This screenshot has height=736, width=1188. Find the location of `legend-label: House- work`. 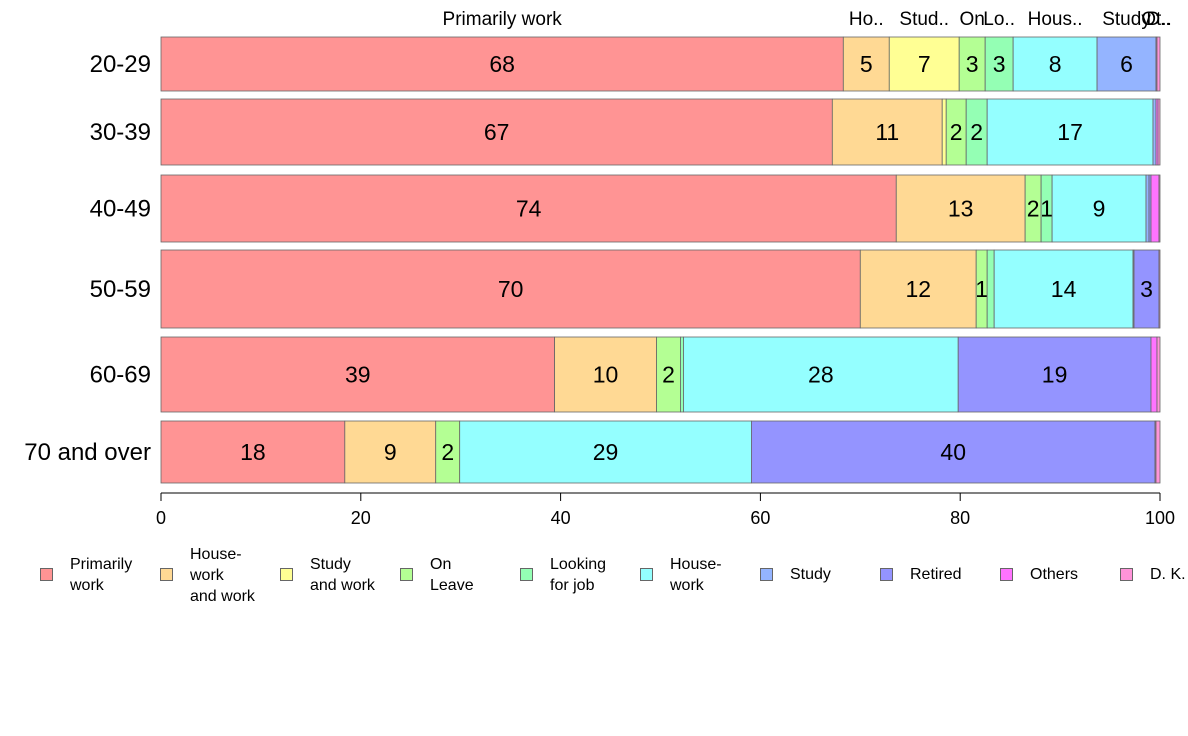

legend-label: House- work is located at coordinates (696, 575).